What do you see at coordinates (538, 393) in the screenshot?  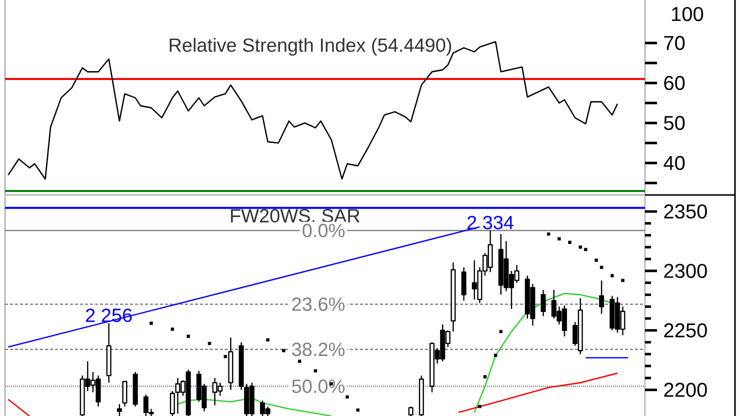 I see `line-series` at bounding box center [538, 393].